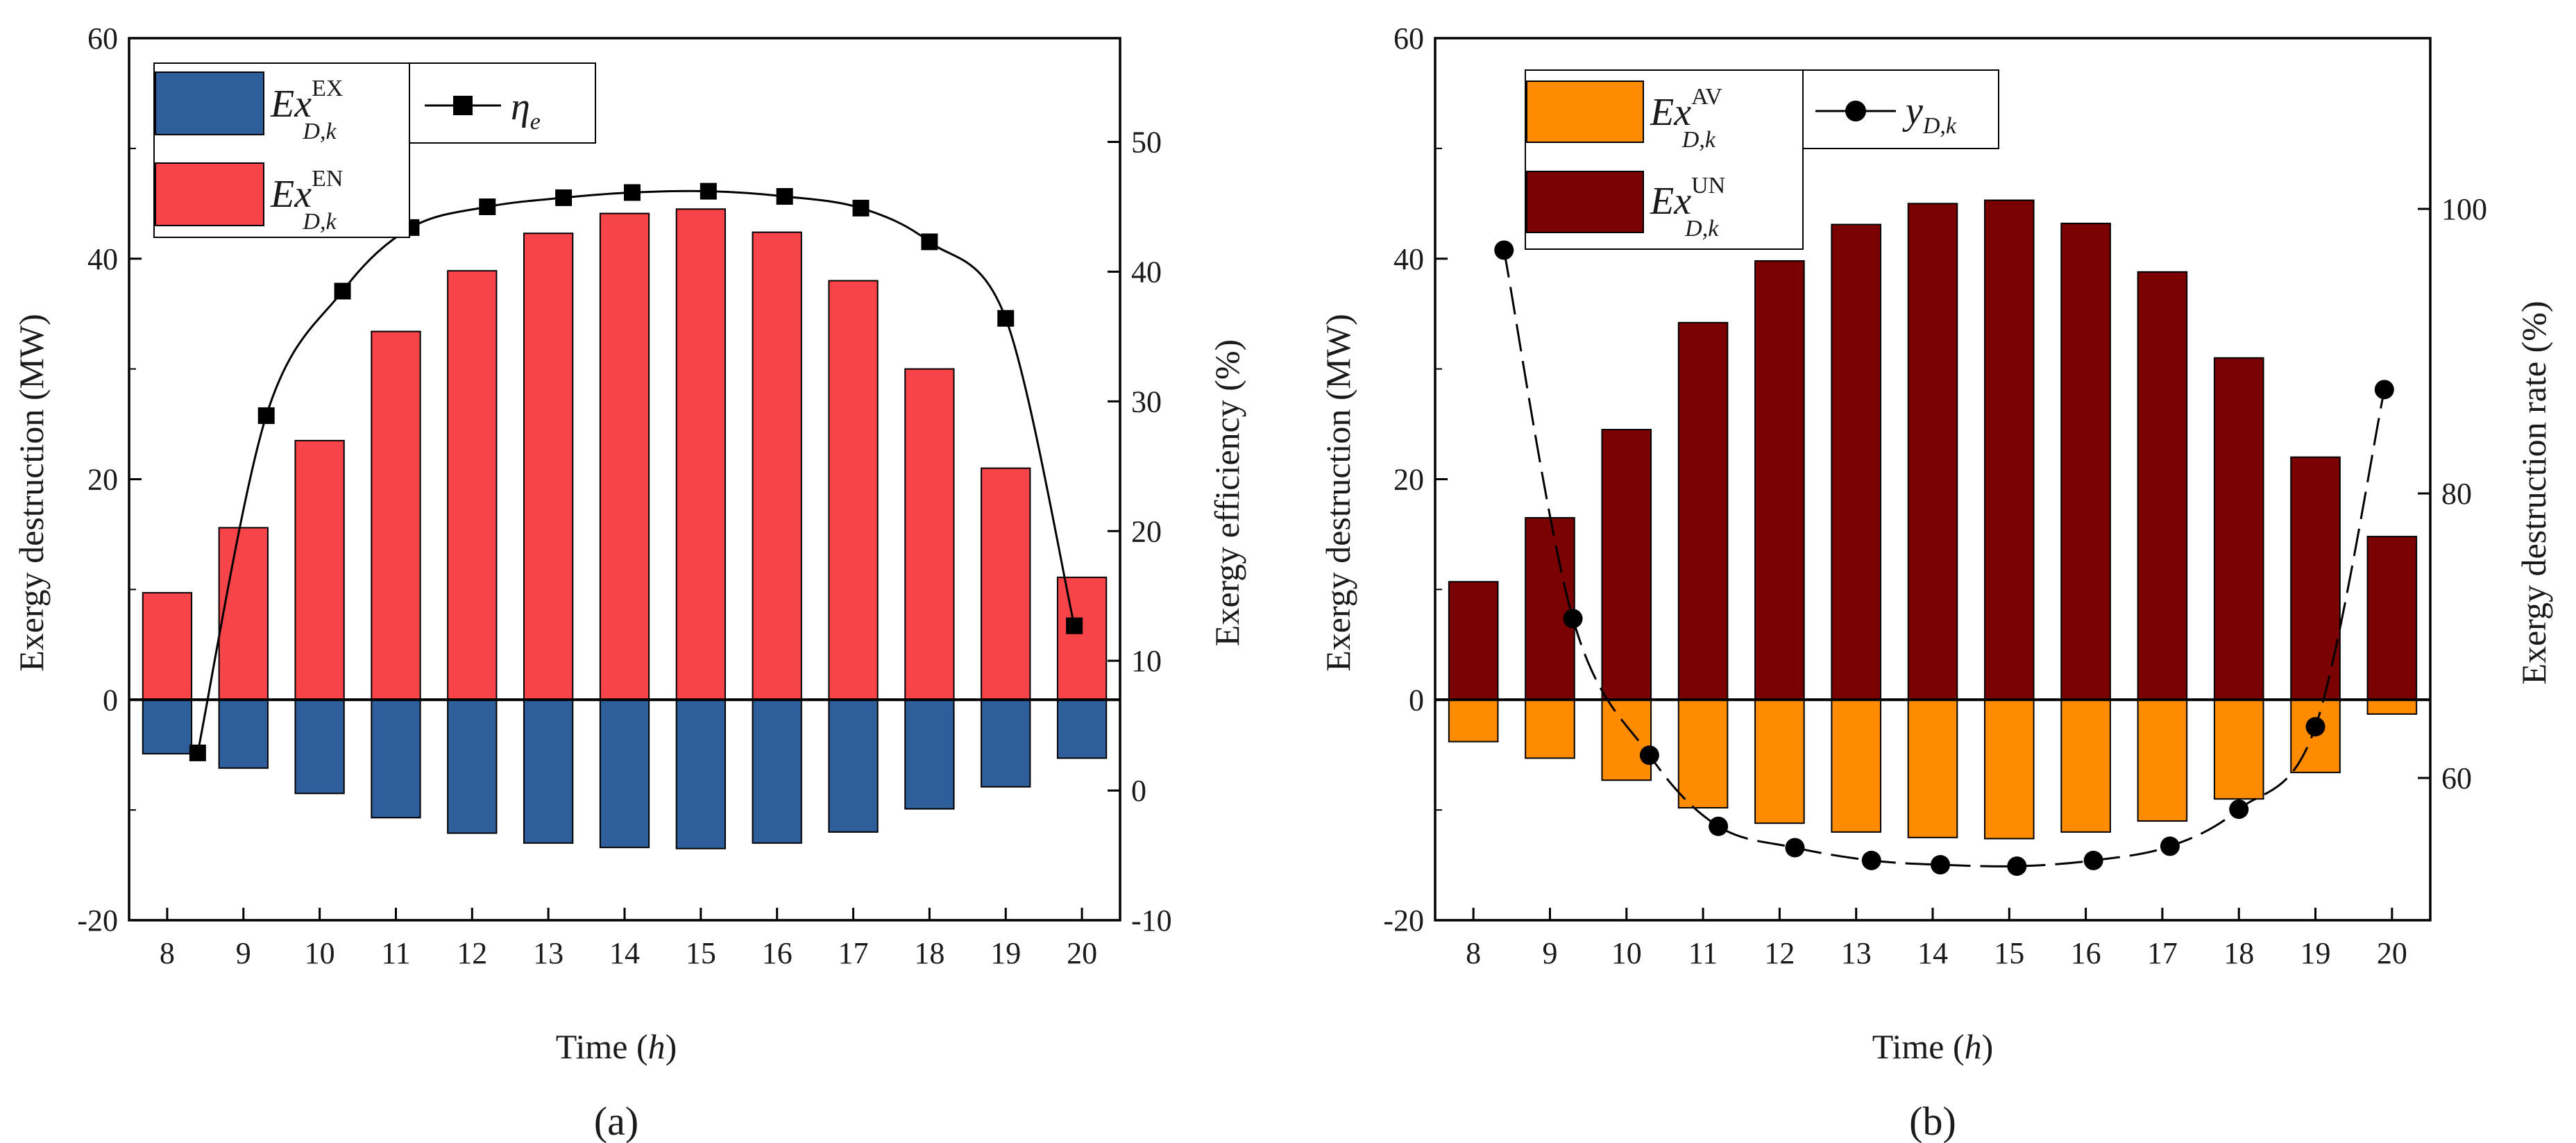 This screenshot has width=2576, height=1143. Describe the element at coordinates (1856, 111) in the screenshot. I see `legend-marker-y` at that location.